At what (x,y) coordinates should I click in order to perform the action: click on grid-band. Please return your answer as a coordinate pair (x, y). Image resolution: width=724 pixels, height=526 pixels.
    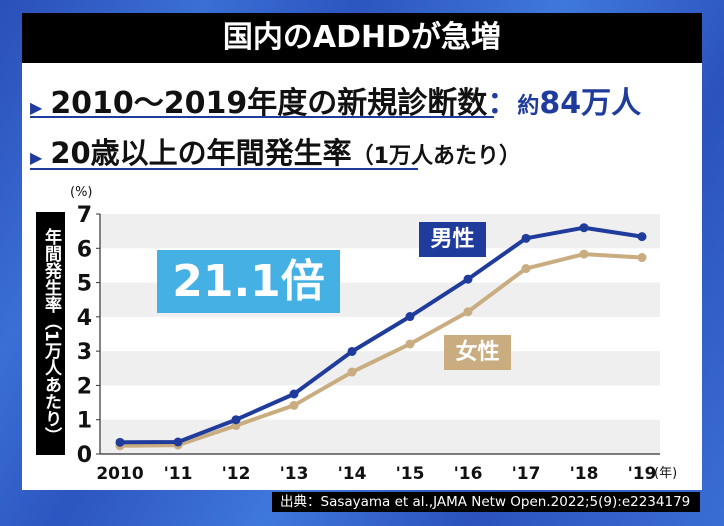
    Looking at the image, I should click on (380, 436).